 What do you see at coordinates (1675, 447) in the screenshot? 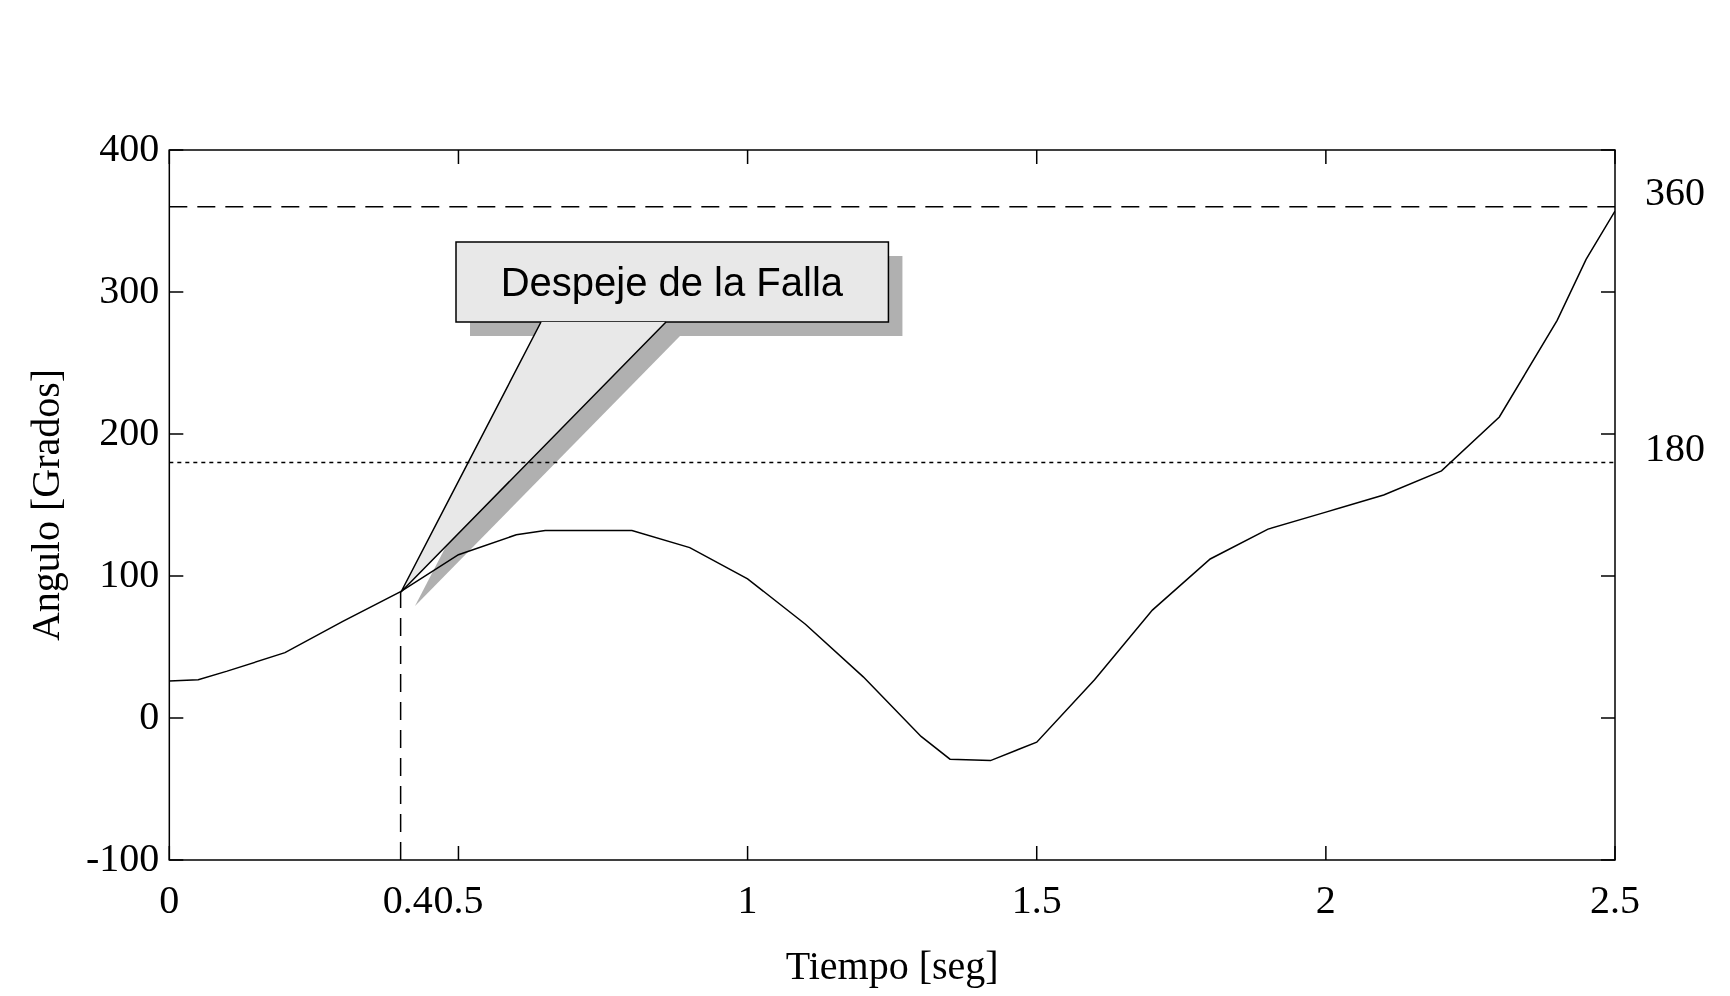
I see `ref-line-label: 180` at bounding box center [1675, 447].